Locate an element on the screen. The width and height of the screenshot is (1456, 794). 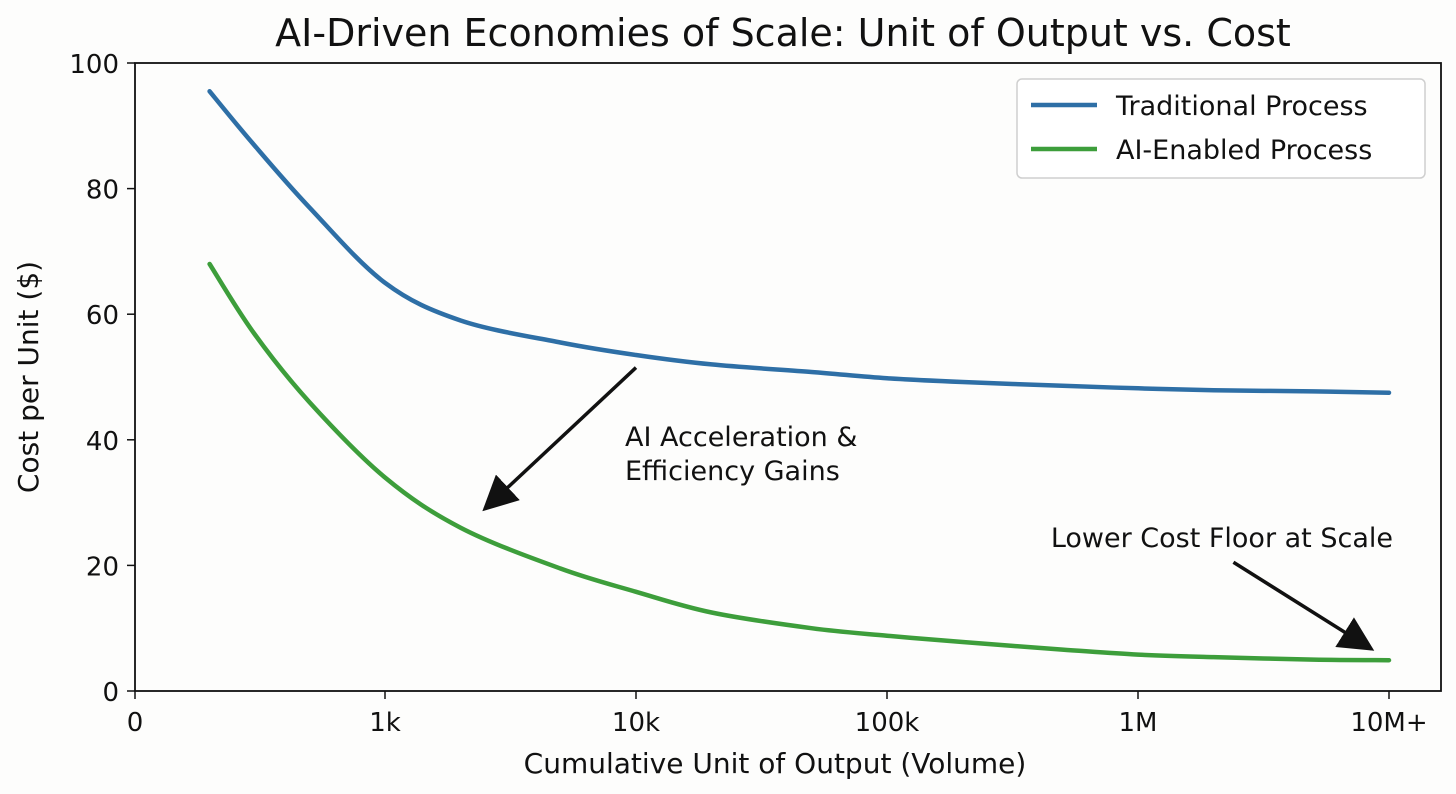
y-tick-label: 100 is located at coordinates (94, 65).